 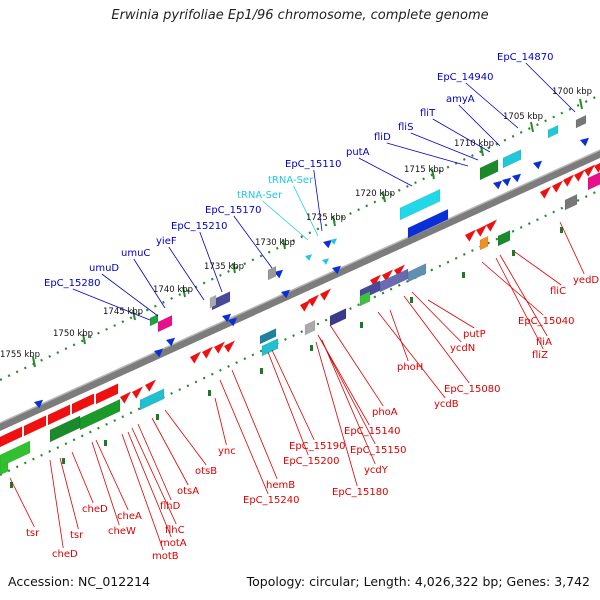 What do you see at coordinates (360, 492) in the screenshot?
I see `gene-label: EpC_15180` at bounding box center [360, 492].